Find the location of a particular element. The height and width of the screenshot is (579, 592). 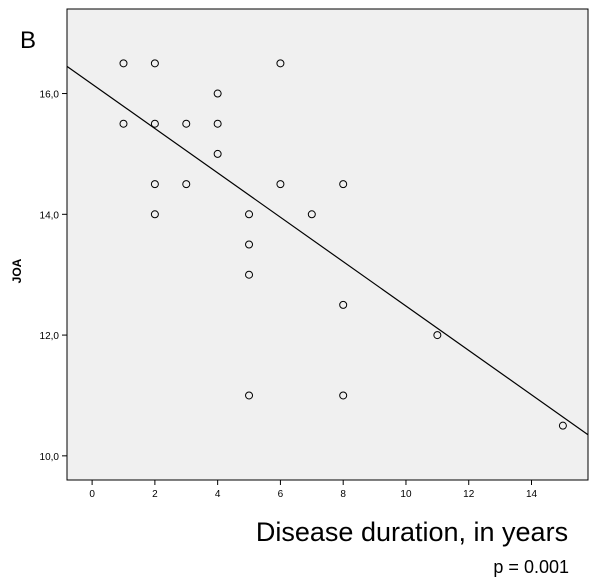

x-tick-label: 14 is located at coordinates (532, 494).